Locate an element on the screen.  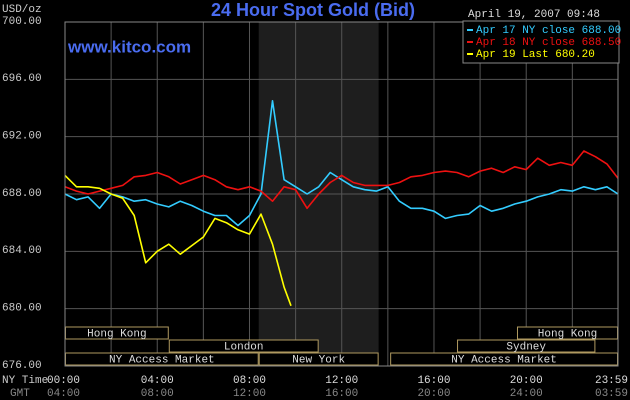
x2-tick-label: 03:59 is located at coordinates (611, 394).